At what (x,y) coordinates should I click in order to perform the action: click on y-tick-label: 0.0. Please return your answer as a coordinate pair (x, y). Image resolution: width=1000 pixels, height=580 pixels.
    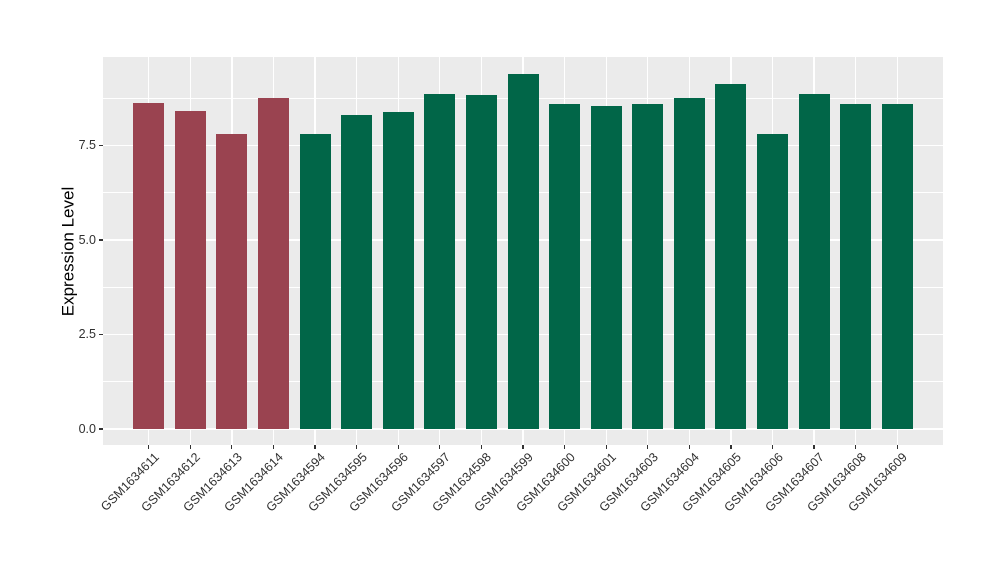
    Looking at the image, I should click on (87, 428).